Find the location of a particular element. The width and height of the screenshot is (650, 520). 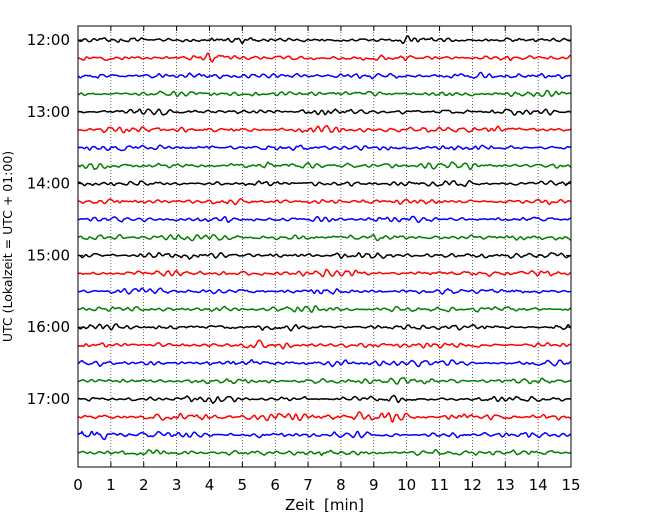

x-tick-label: 2 is located at coordinates (144, 485).